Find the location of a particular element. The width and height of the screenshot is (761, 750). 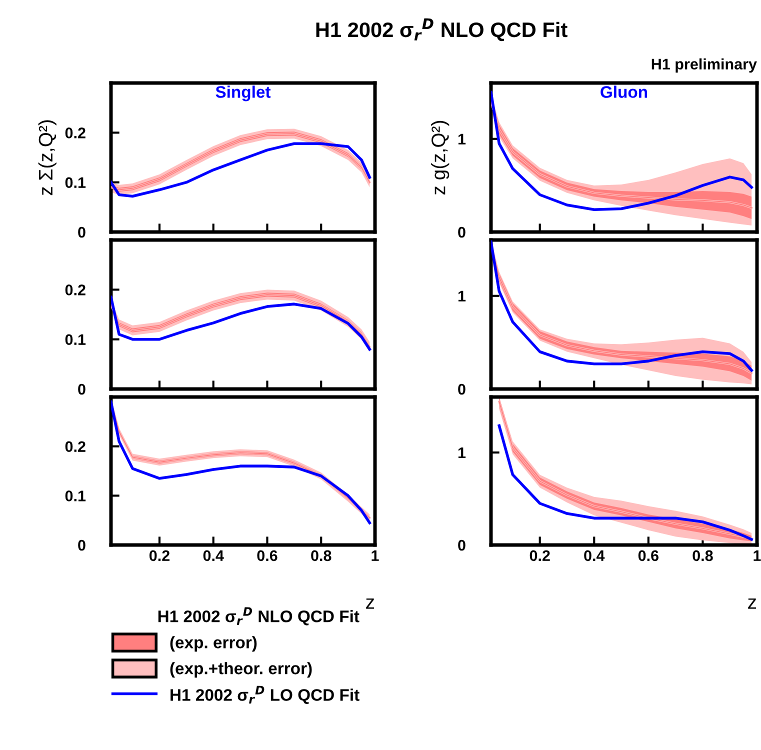

legend-label: H1 2002 σ$_{r}$$^{D}$ LO QCD Fit is located at coordinates (265, 695).